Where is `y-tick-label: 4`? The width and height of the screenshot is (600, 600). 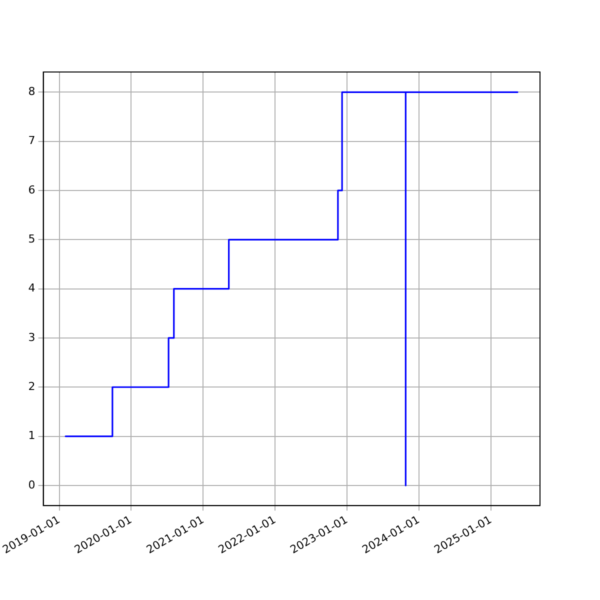
y-tick-label: 4 is located at coordinates (32, 288).